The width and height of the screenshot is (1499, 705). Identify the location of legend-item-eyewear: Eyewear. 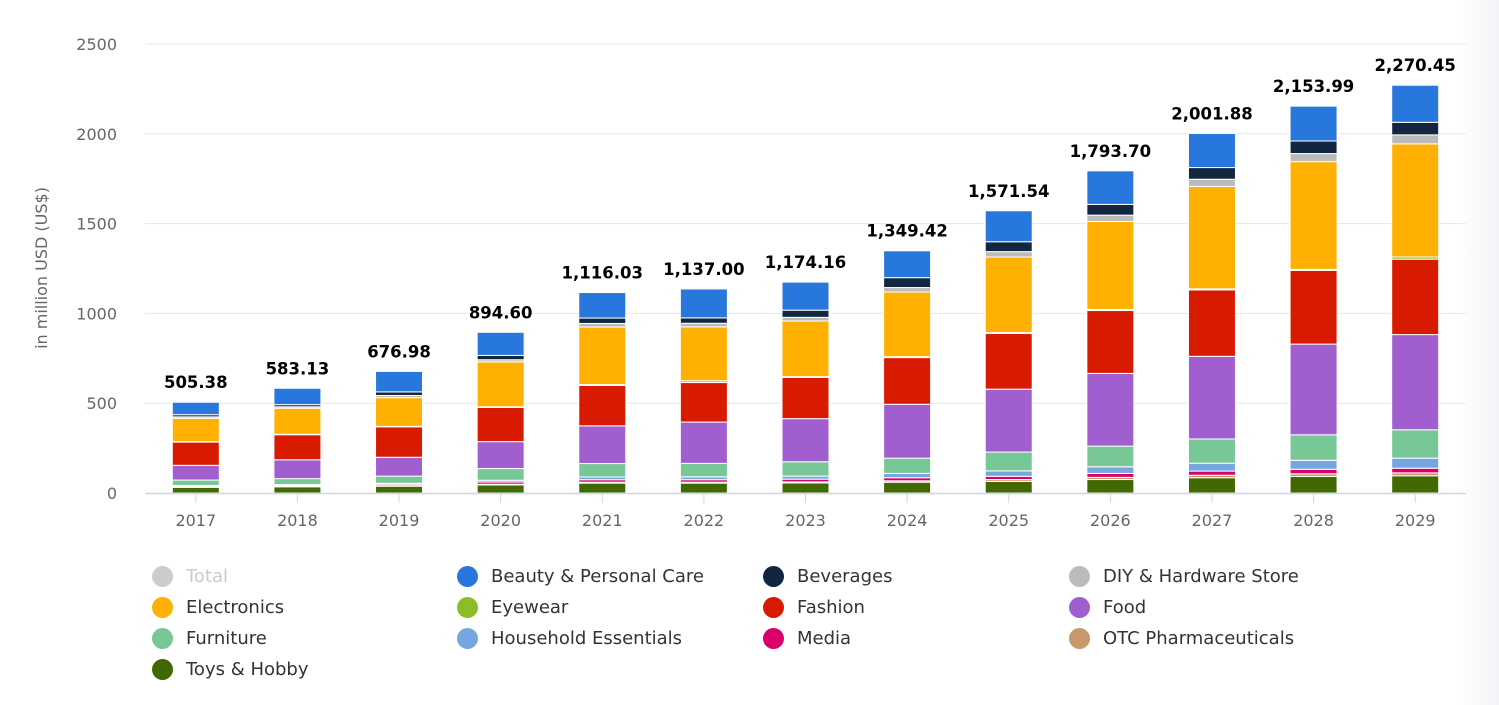
(512, 607).